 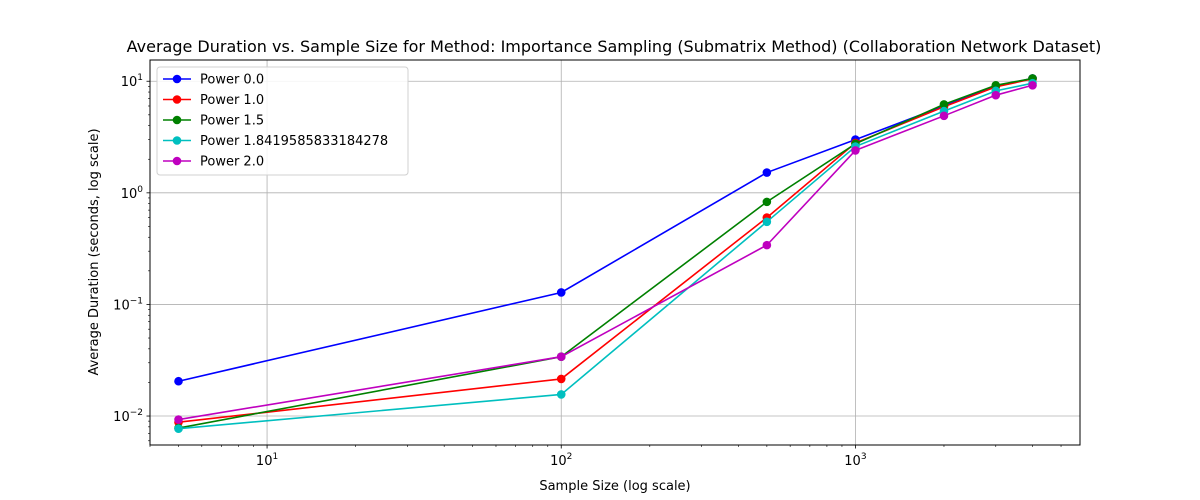 I want to click on legend-entry: Power 1.8419585833184278, so click(x=275, y=141).